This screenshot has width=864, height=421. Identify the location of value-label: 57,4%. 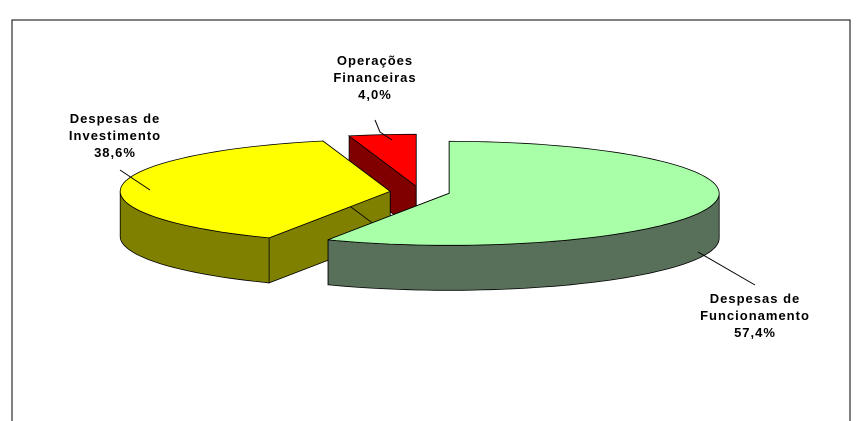
(755, 332).